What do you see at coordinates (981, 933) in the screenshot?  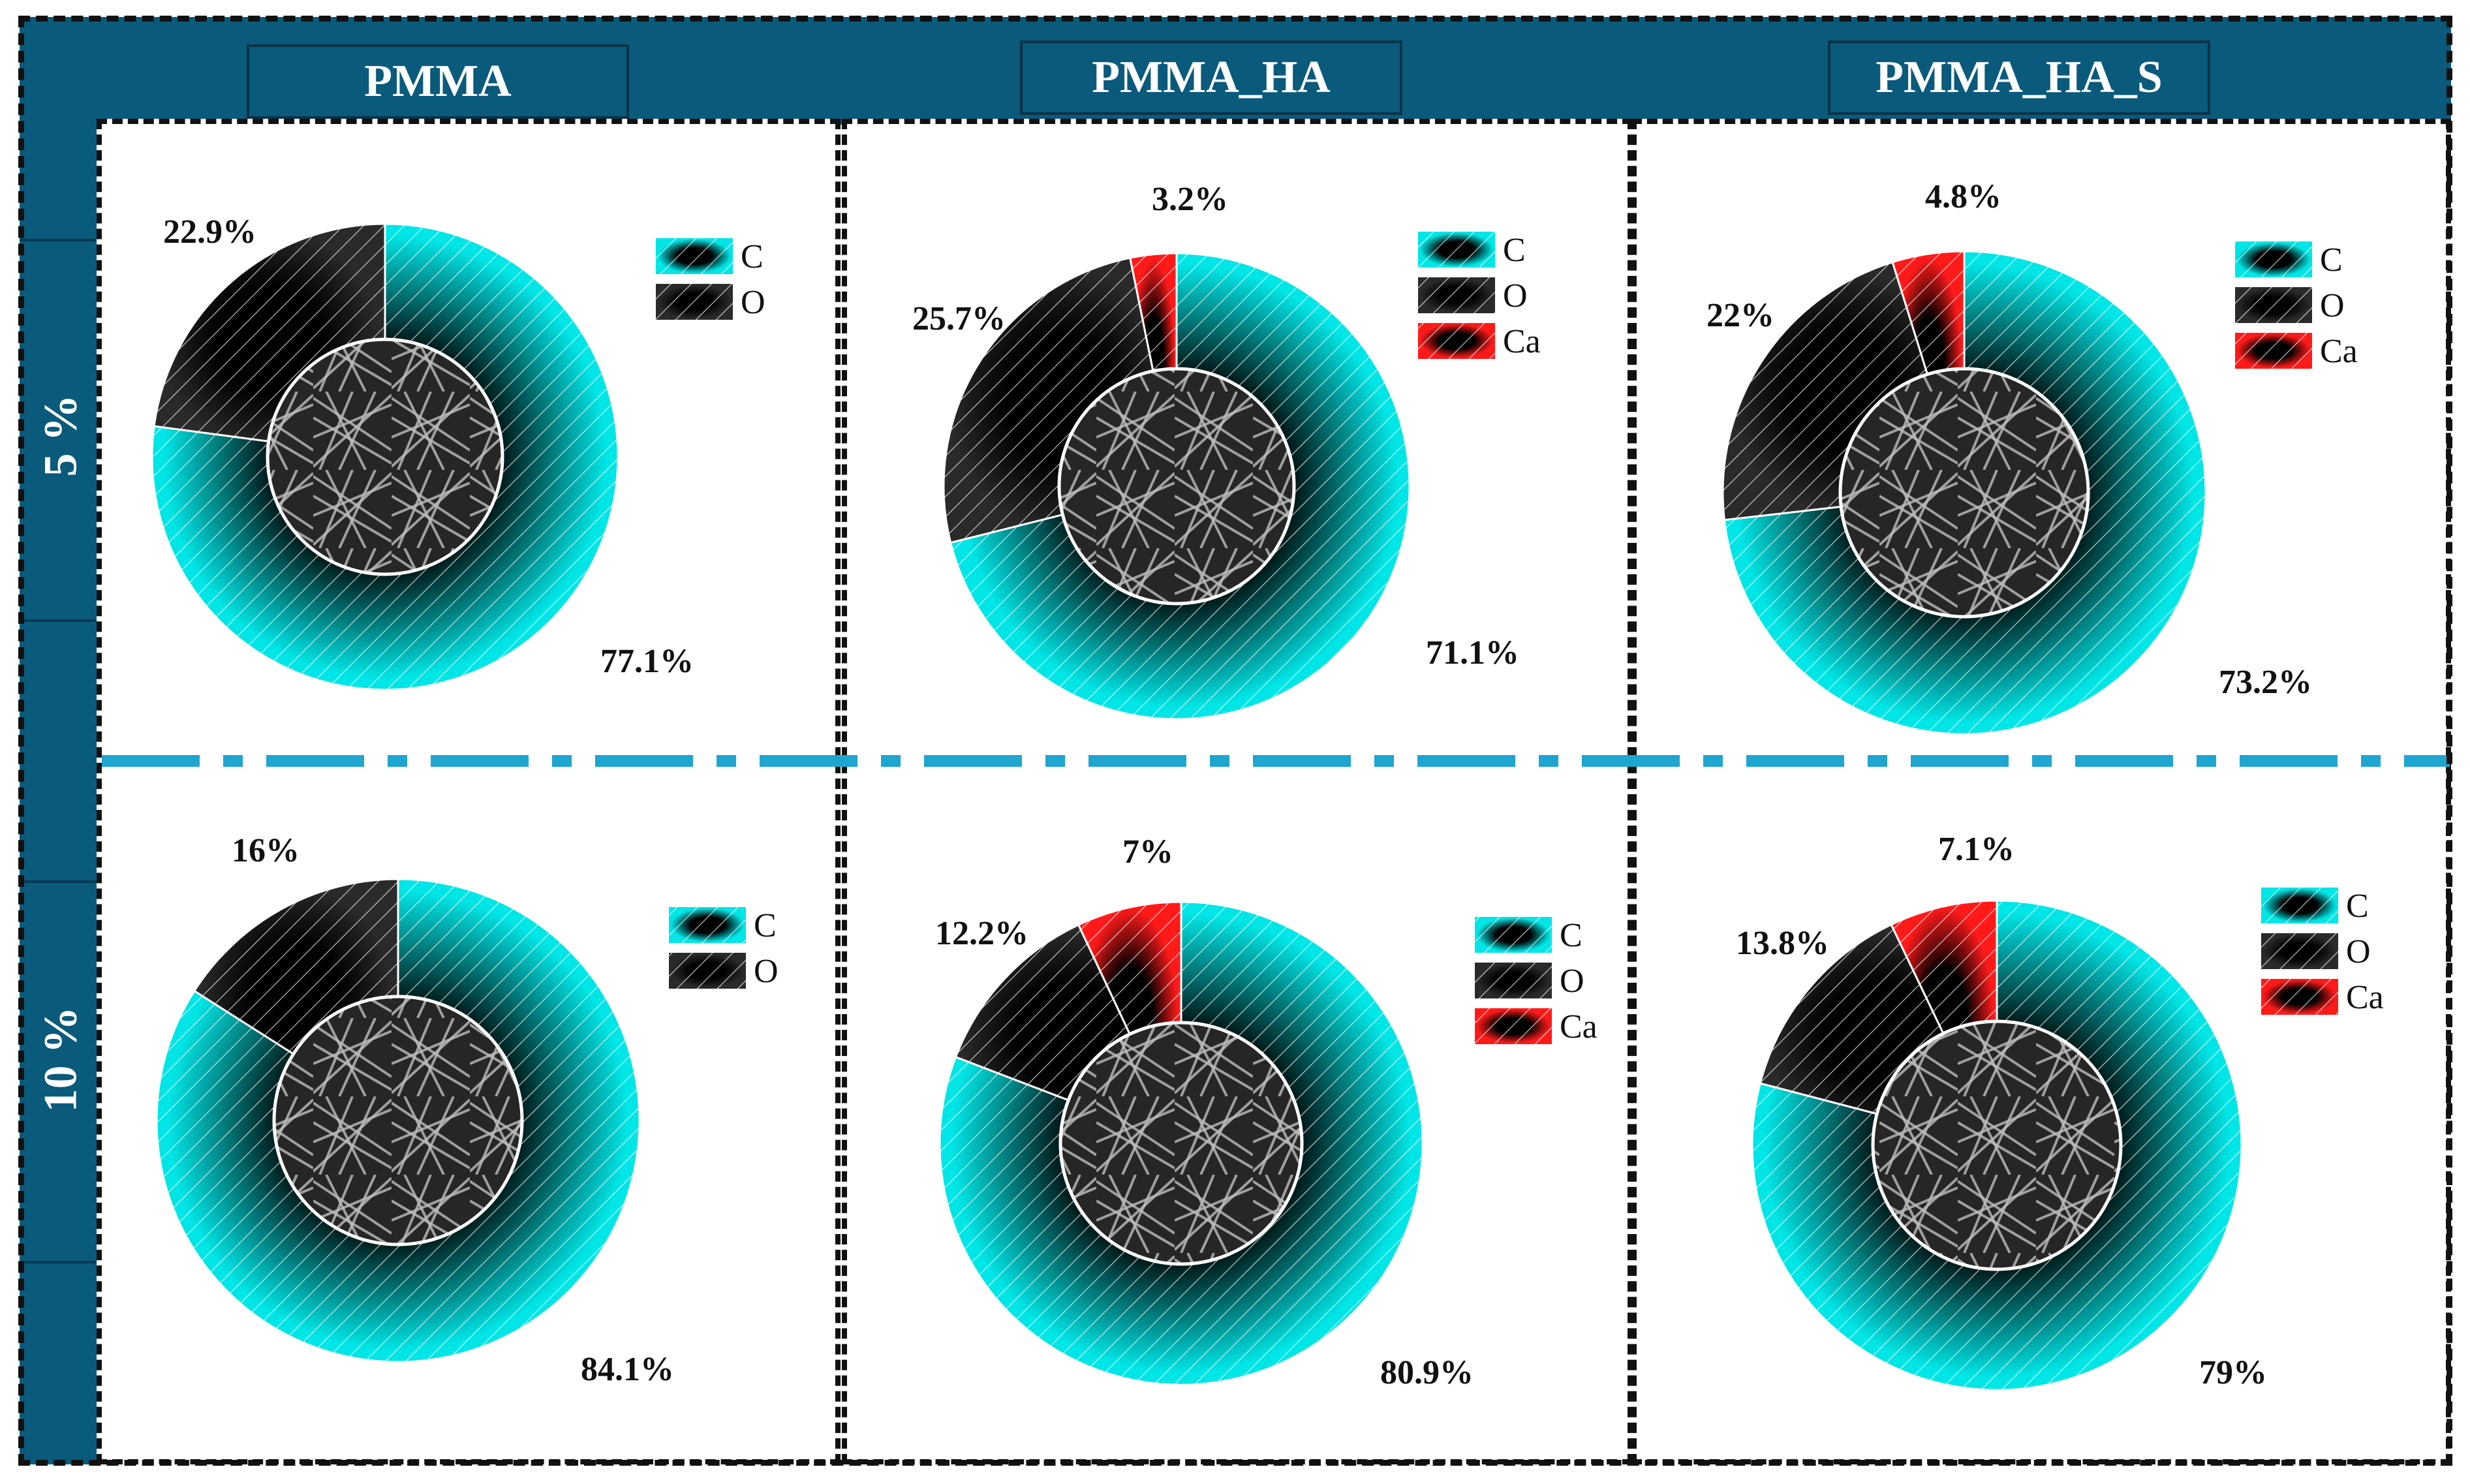 I see `data-label-o: 12.2%` at bounding box center [981, 933].